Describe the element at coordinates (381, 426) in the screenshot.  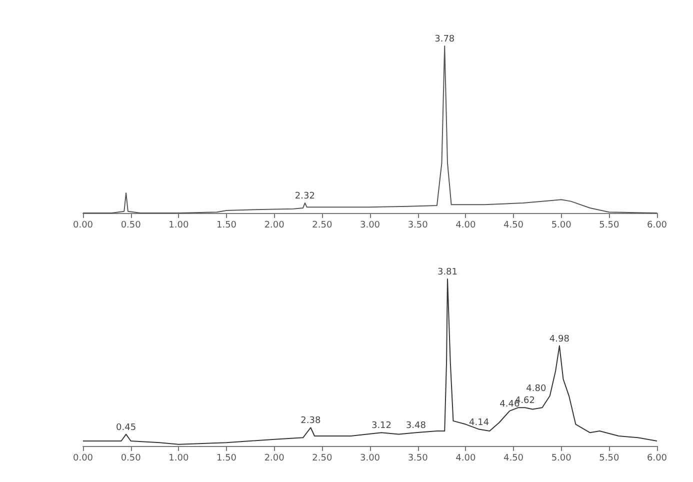
I see `annotation: 3.12` at that location.